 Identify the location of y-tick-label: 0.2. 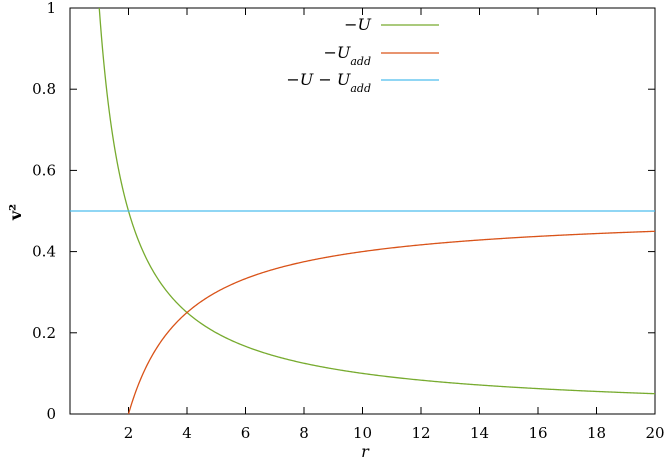
(44, 333).